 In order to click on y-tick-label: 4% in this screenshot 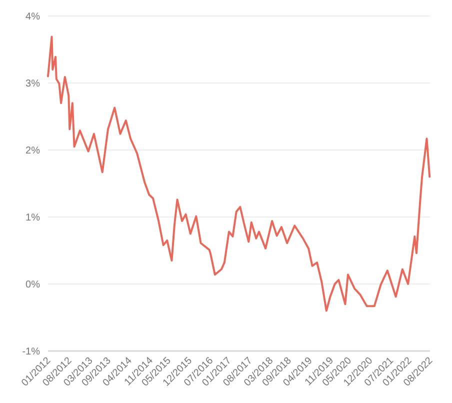, I will do `click(33, 17)`.